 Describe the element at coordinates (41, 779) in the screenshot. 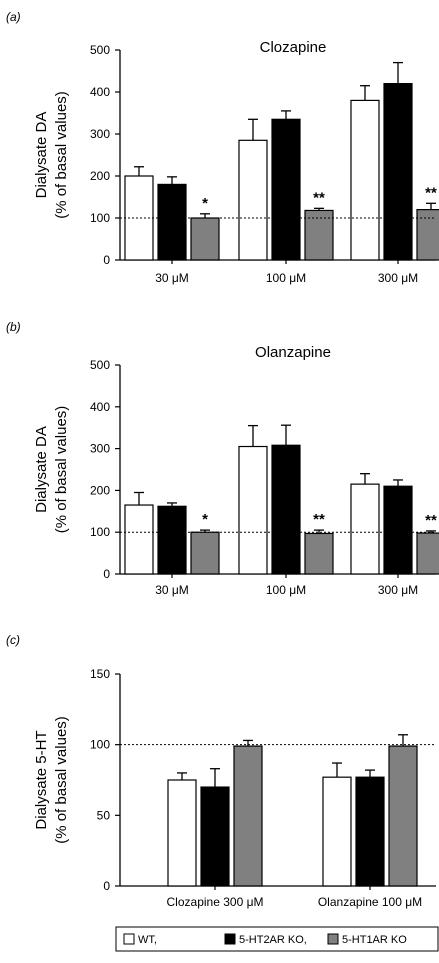

I see `y-axis-title: Dialysate 5-HT` at that location.